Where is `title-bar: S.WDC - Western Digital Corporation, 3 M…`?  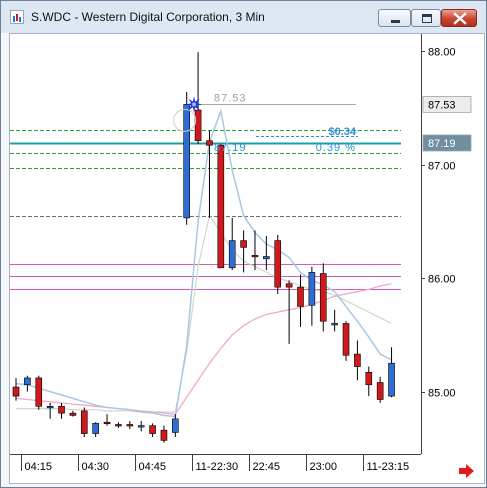 title-bar: S.WDC - Western Digital Corporation, 3 M… is located at coordinates (243, 17).